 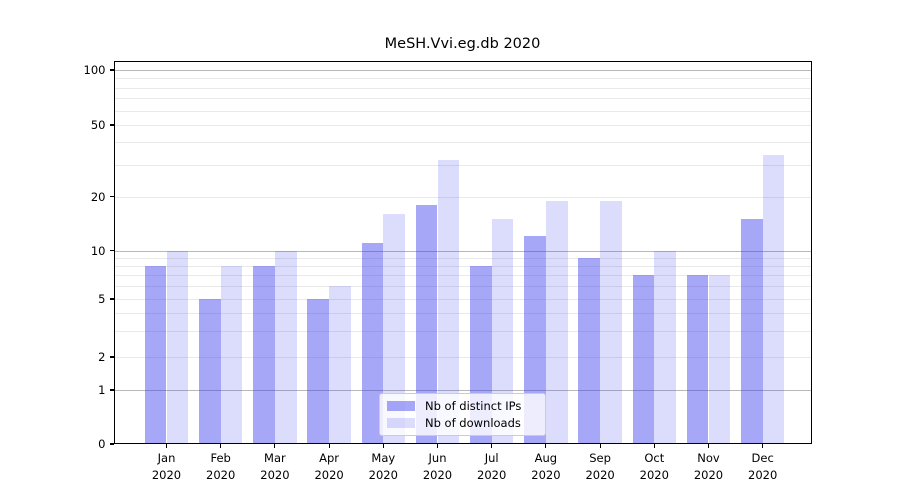 I want to click on x-tick-label-dec-2020: Dec 2020, so click(x=763, y=466).